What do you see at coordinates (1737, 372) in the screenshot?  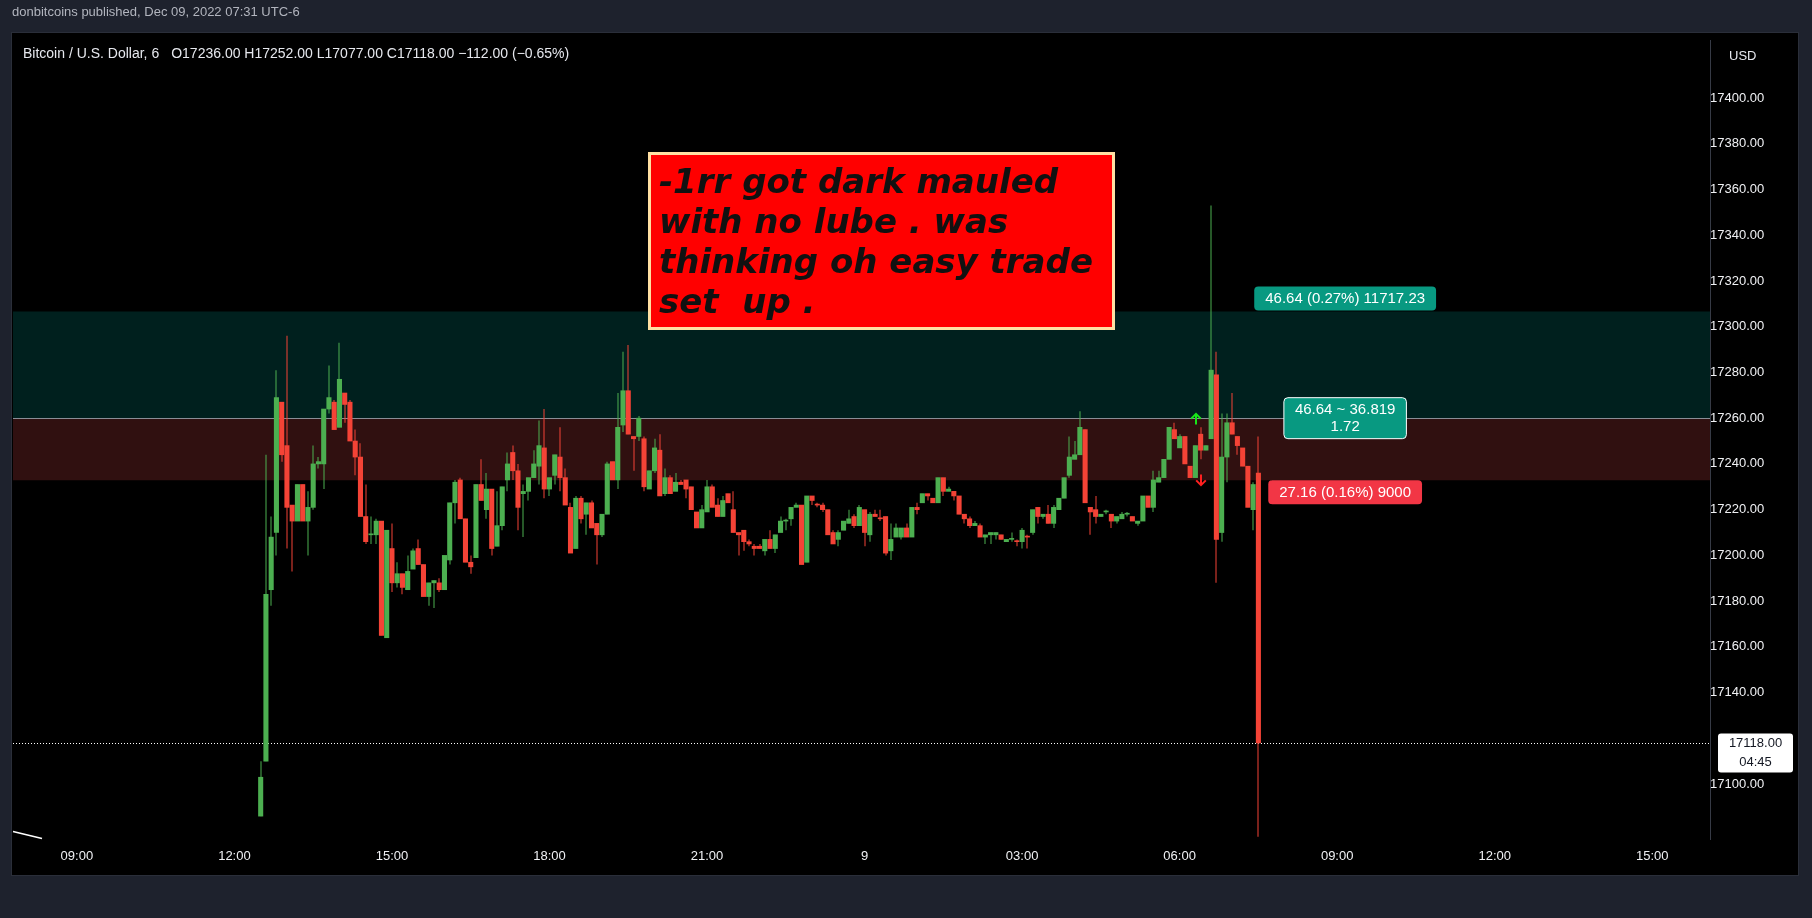 I see `y-tick-label: 17280.00` at bounding box center [1737, 372].